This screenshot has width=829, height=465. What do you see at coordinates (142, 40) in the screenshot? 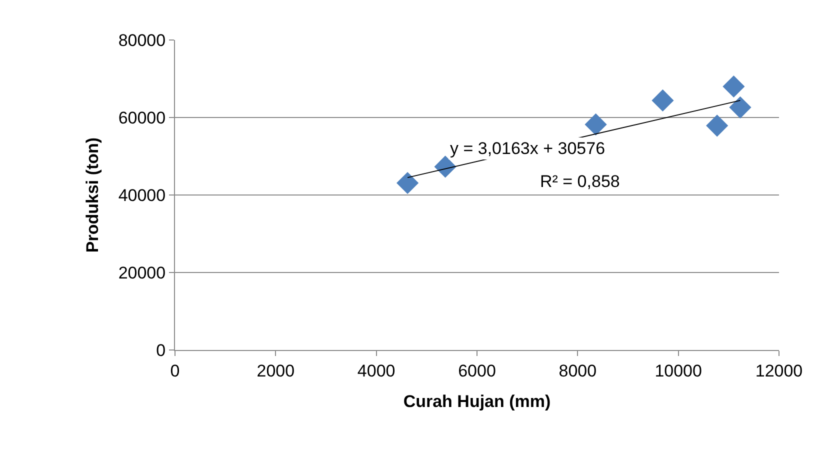
I see `y-tick-label: 80000` at bounding box center [142, 40].